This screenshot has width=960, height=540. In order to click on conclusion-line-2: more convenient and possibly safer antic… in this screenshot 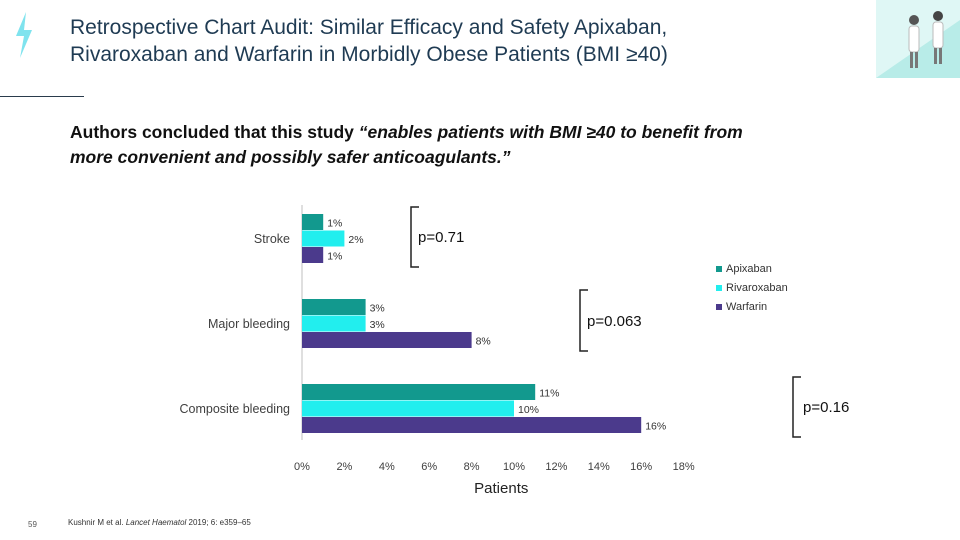, I will do `click(470, 157)`.